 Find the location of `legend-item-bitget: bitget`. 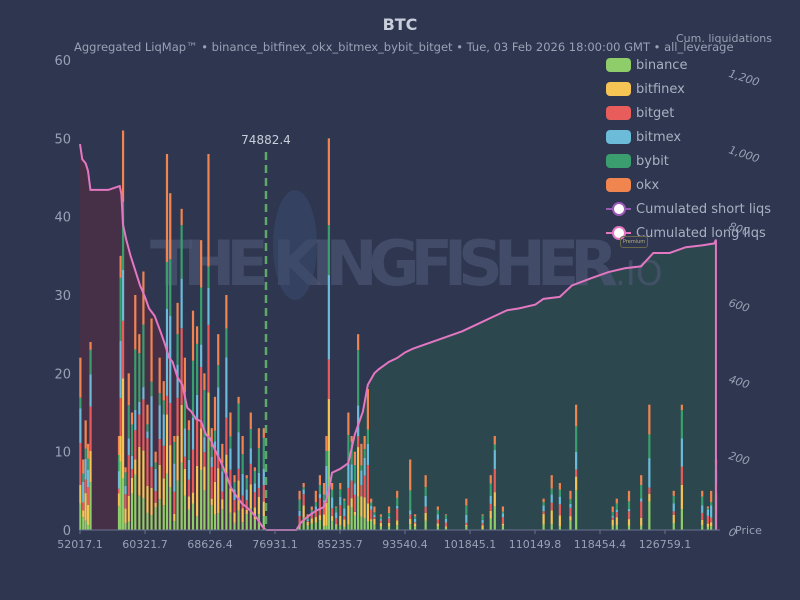

legend-item-bitget: bitget is located at coordinates (688, 113).